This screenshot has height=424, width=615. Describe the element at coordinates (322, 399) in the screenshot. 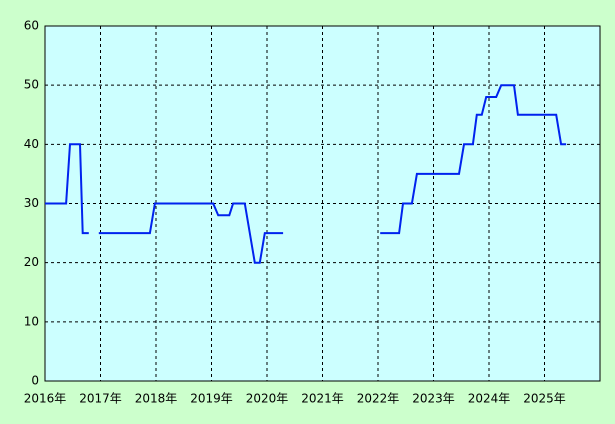

I see `x-tick-label: 2021年` at that location.